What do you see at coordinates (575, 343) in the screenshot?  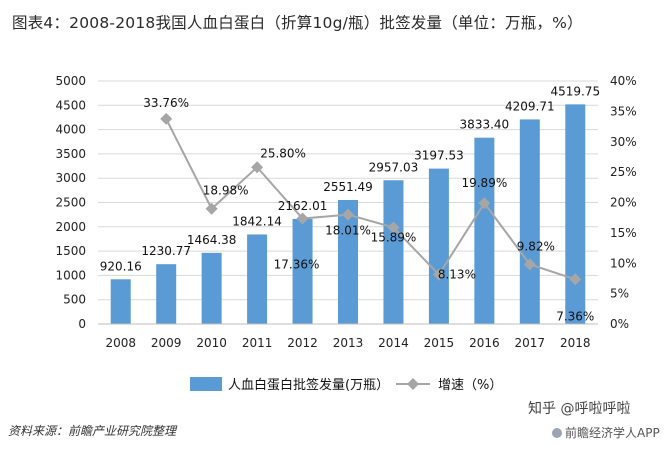 I see `x-tick: 2018` at bounding box center [575, 343].